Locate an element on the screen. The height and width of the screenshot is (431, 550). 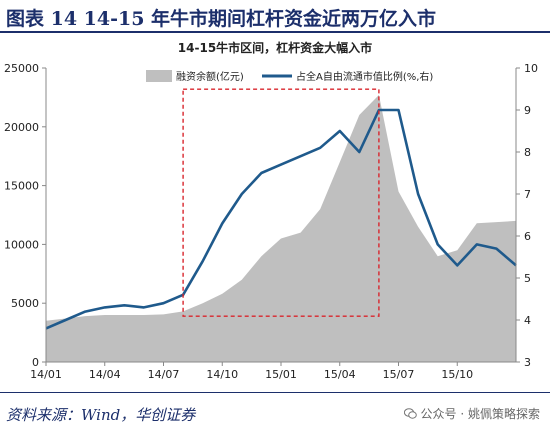
y-left-tick-label: 20000 is located at coordinates (21, 127).